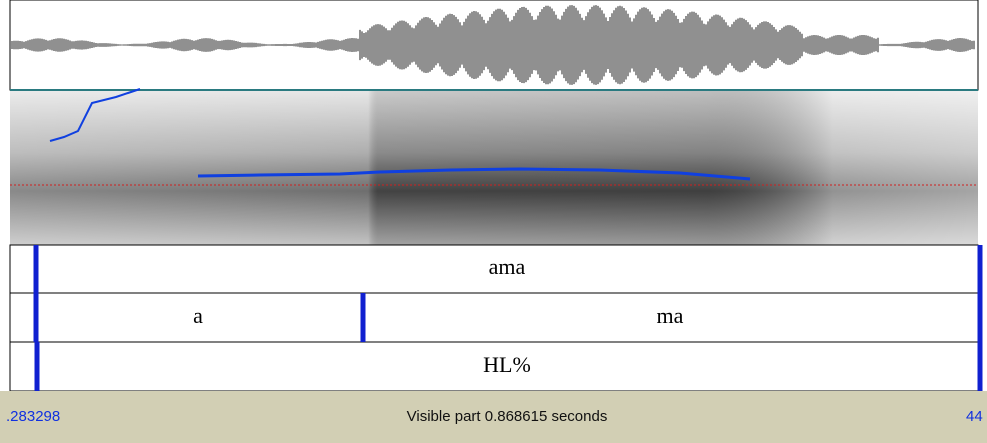  I want to click on interval-label: a, so click(198, 315).